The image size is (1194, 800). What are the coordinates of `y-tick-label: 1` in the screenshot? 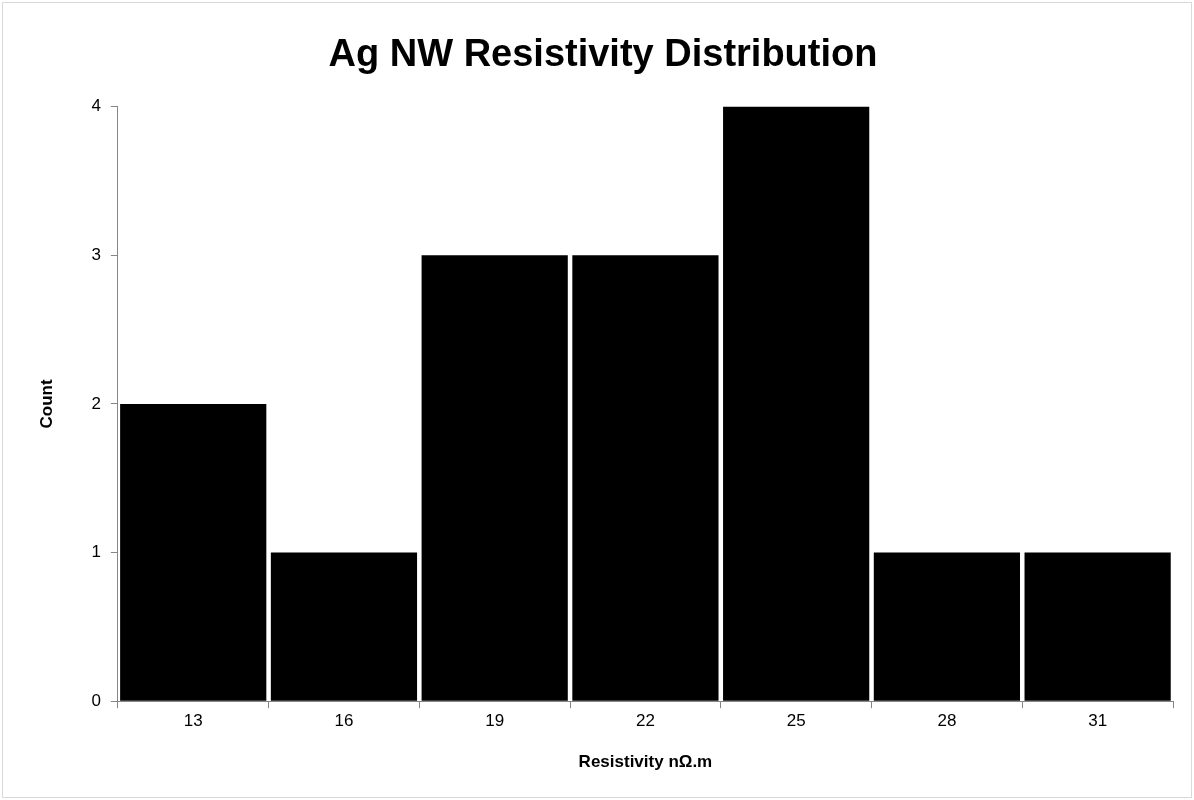 It's located at (96, 552).